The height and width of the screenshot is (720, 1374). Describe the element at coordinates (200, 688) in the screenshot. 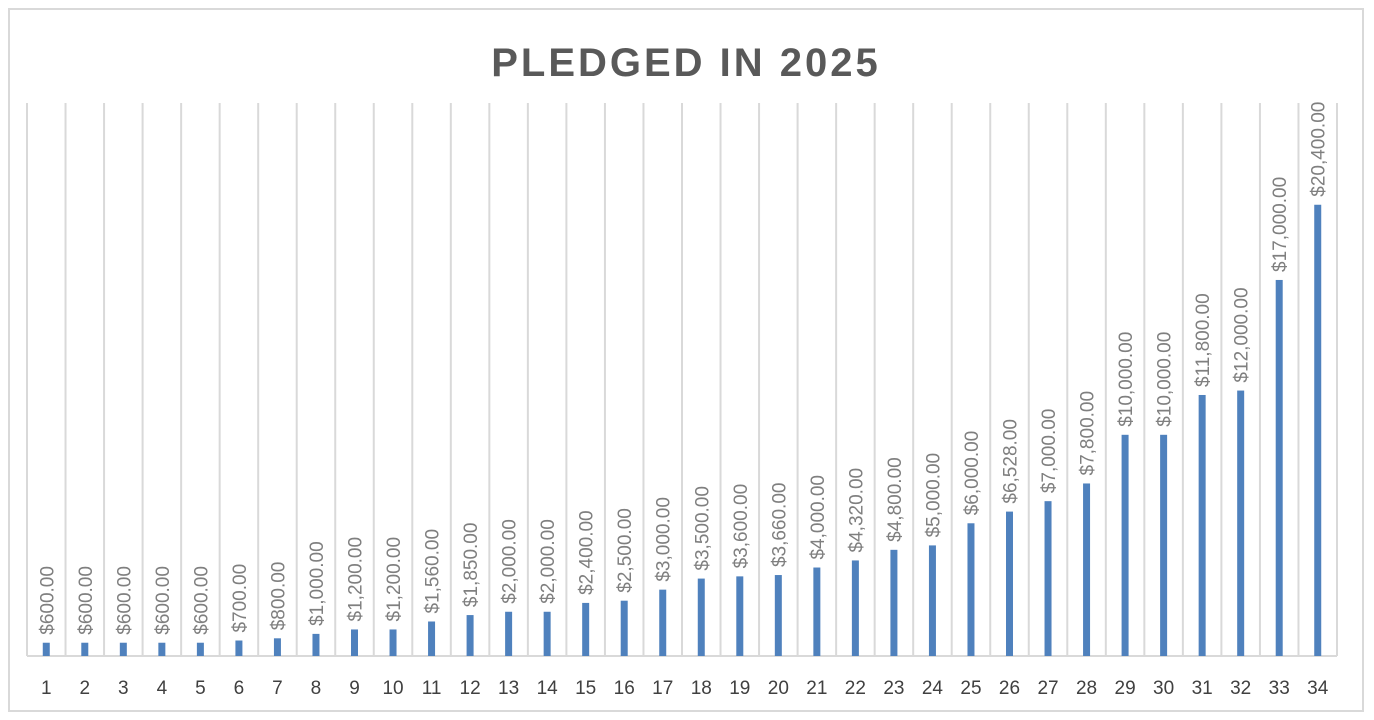

I see `x-tick-label: 5` at that location.